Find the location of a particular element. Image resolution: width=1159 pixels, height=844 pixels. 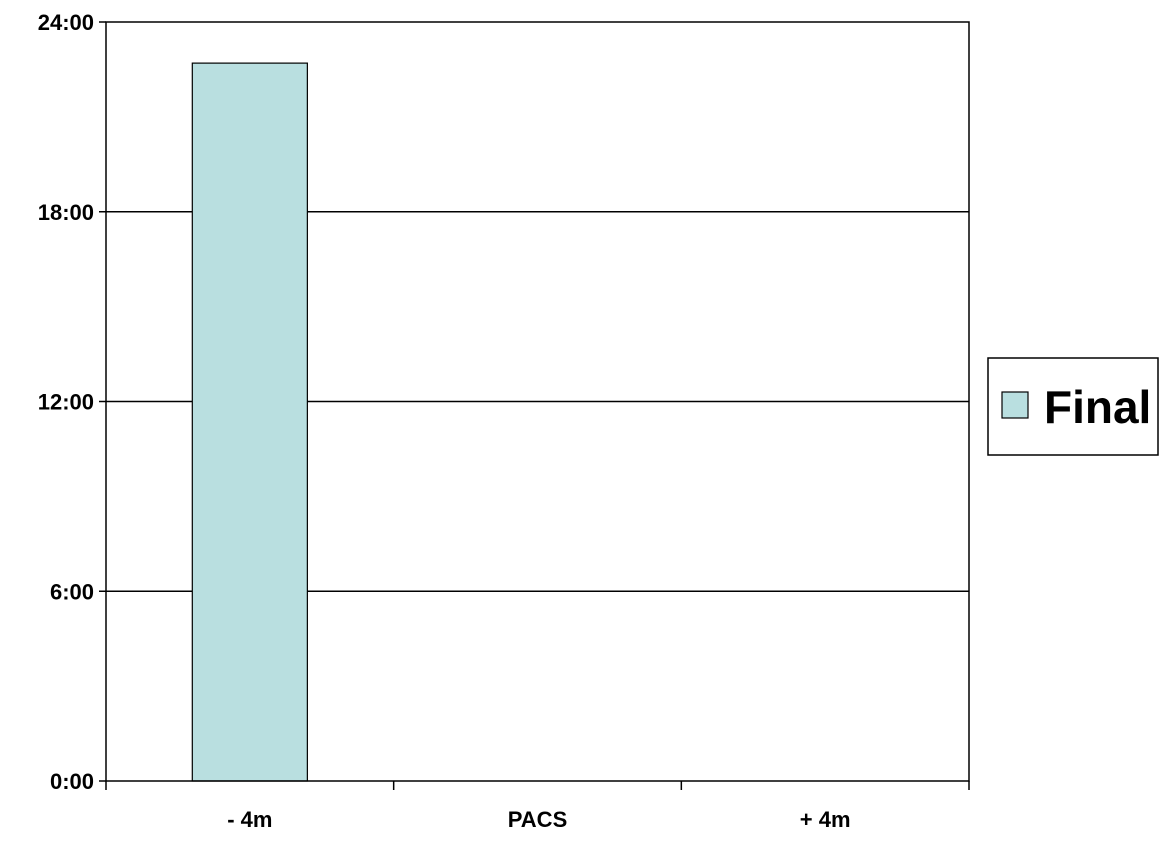

x-tick-label: PACS is located at coordinates (538, 819).